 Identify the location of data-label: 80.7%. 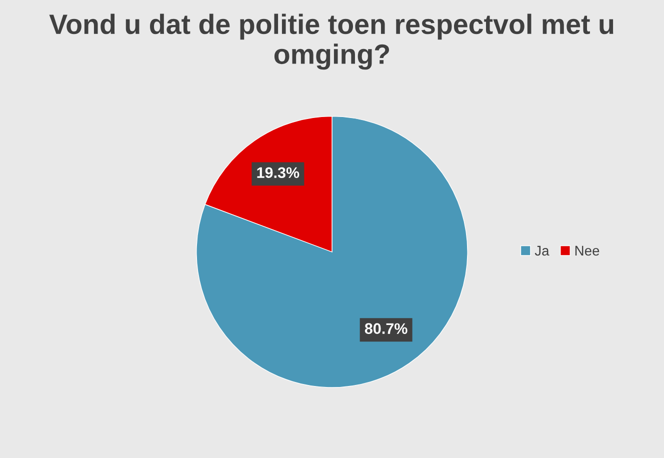
(386, 328).